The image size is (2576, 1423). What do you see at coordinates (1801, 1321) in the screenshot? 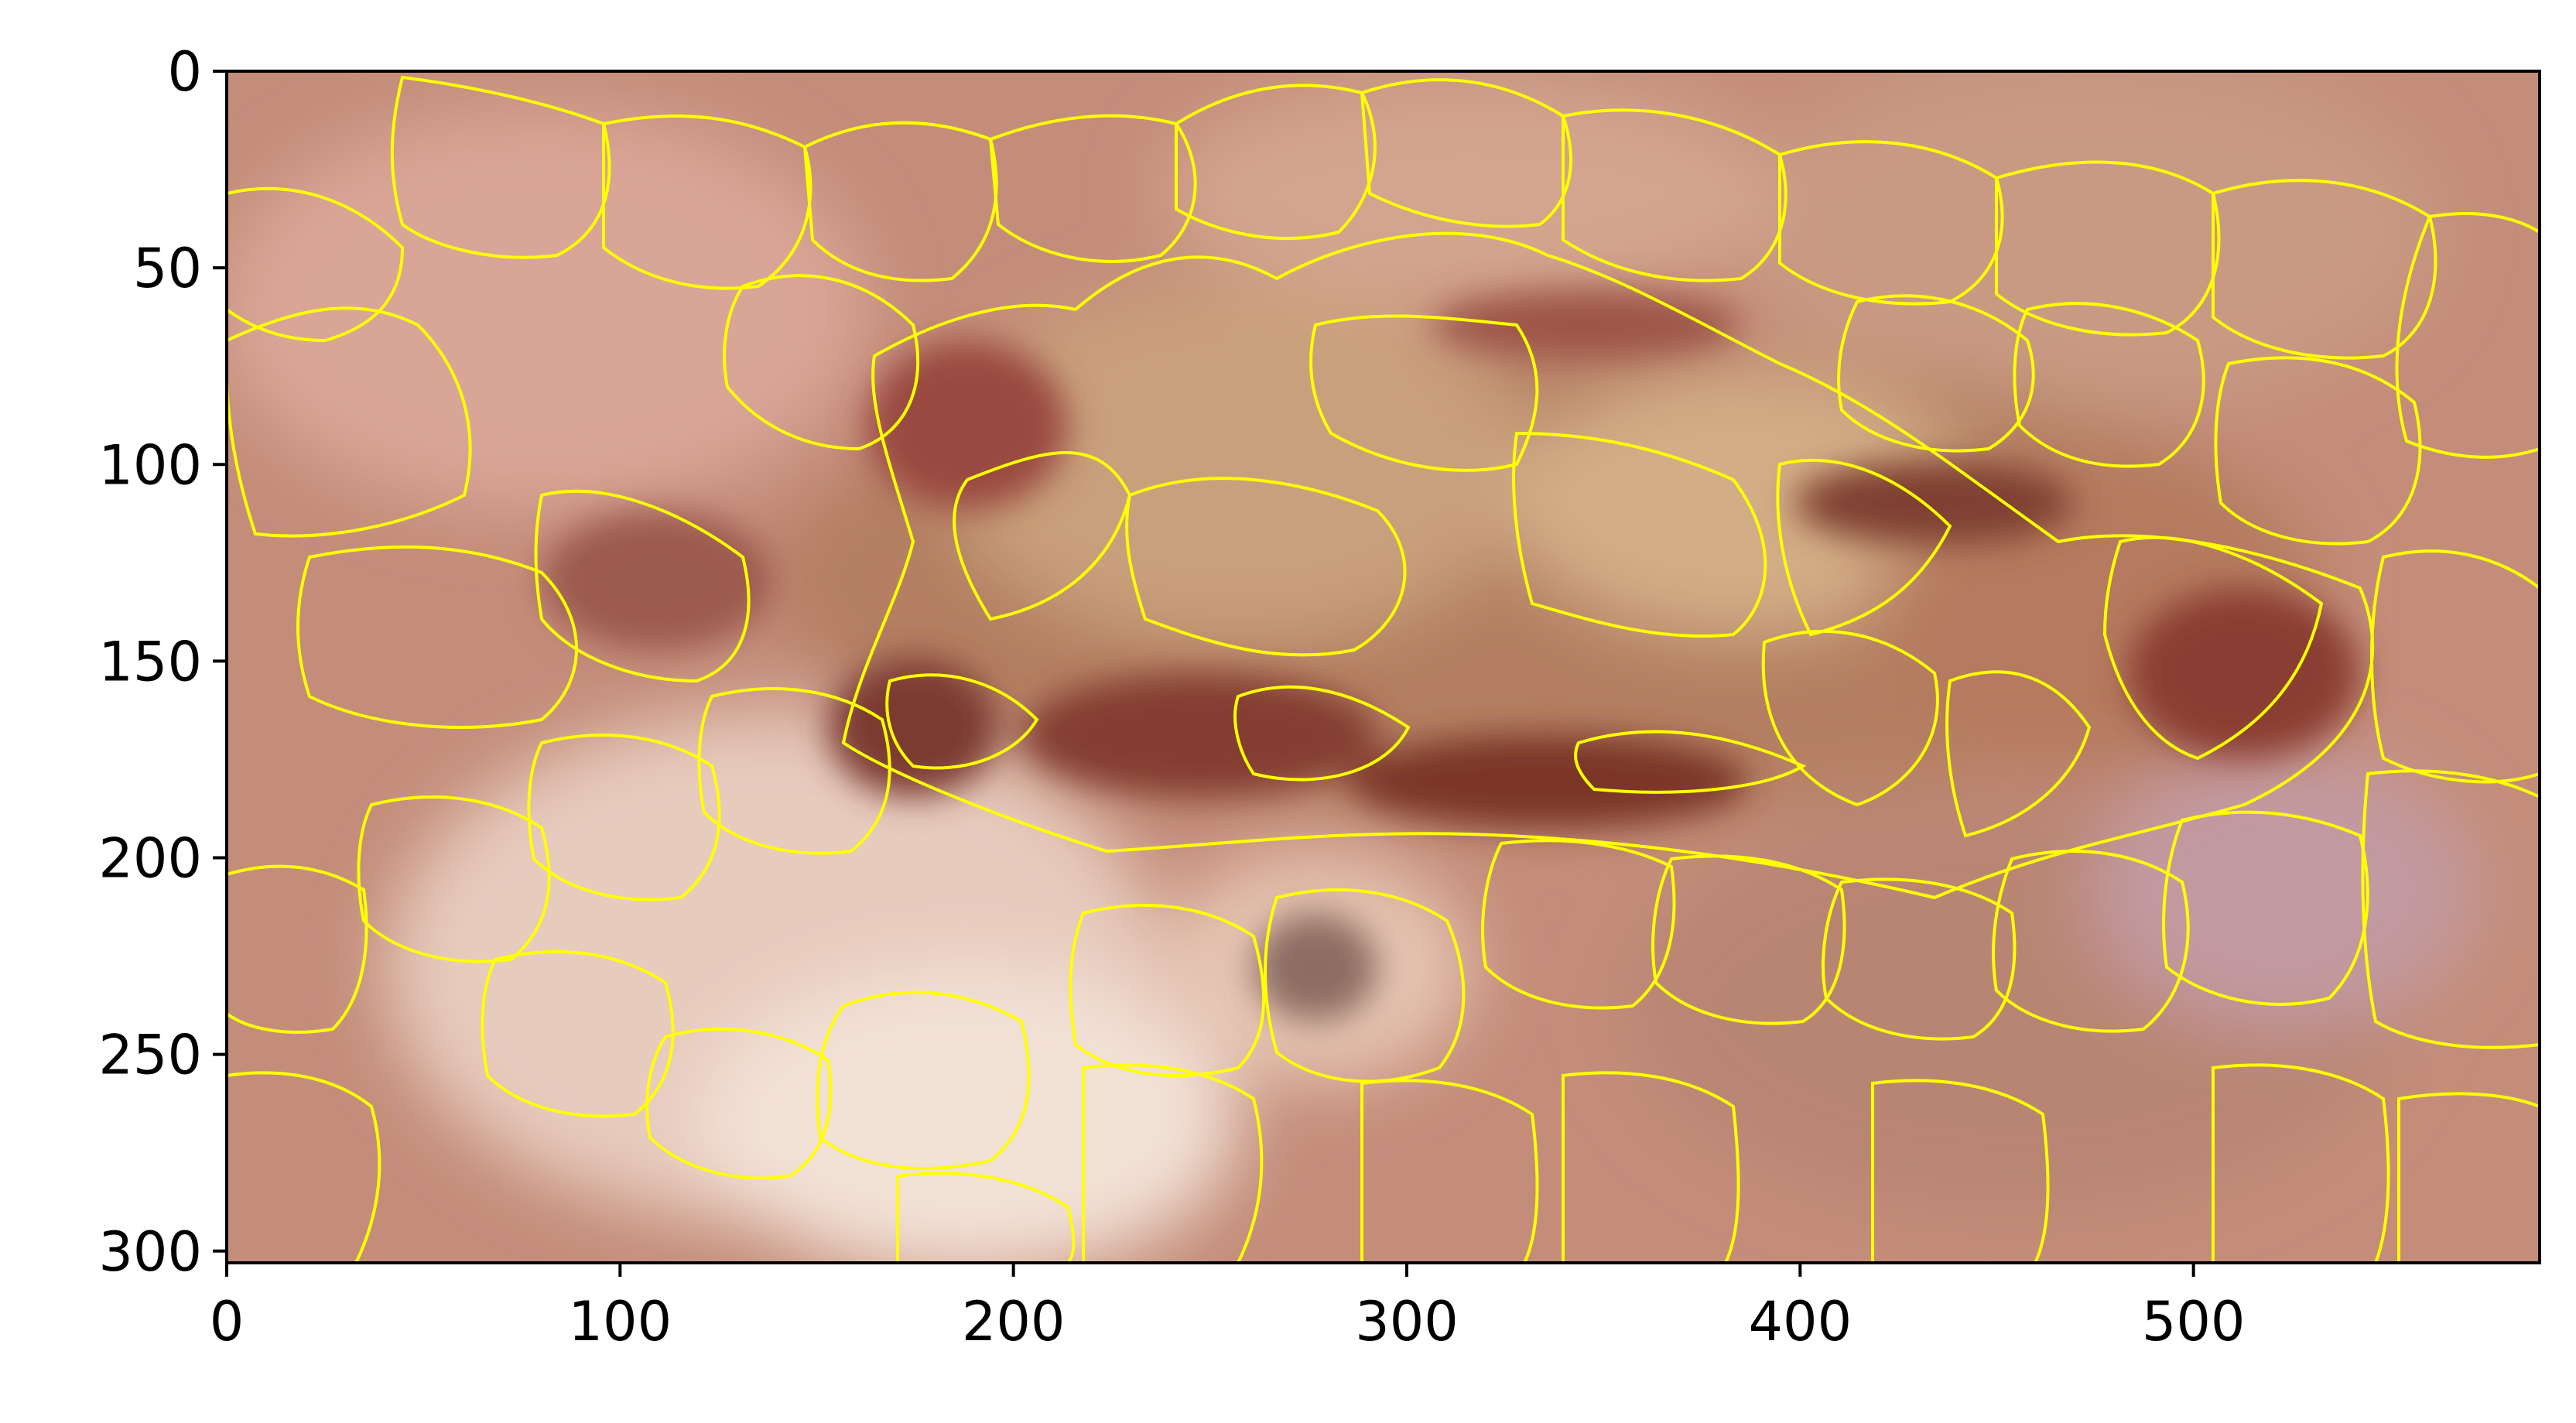
I see `x-tick-label: 400` at bounding box center [1801, 1321].